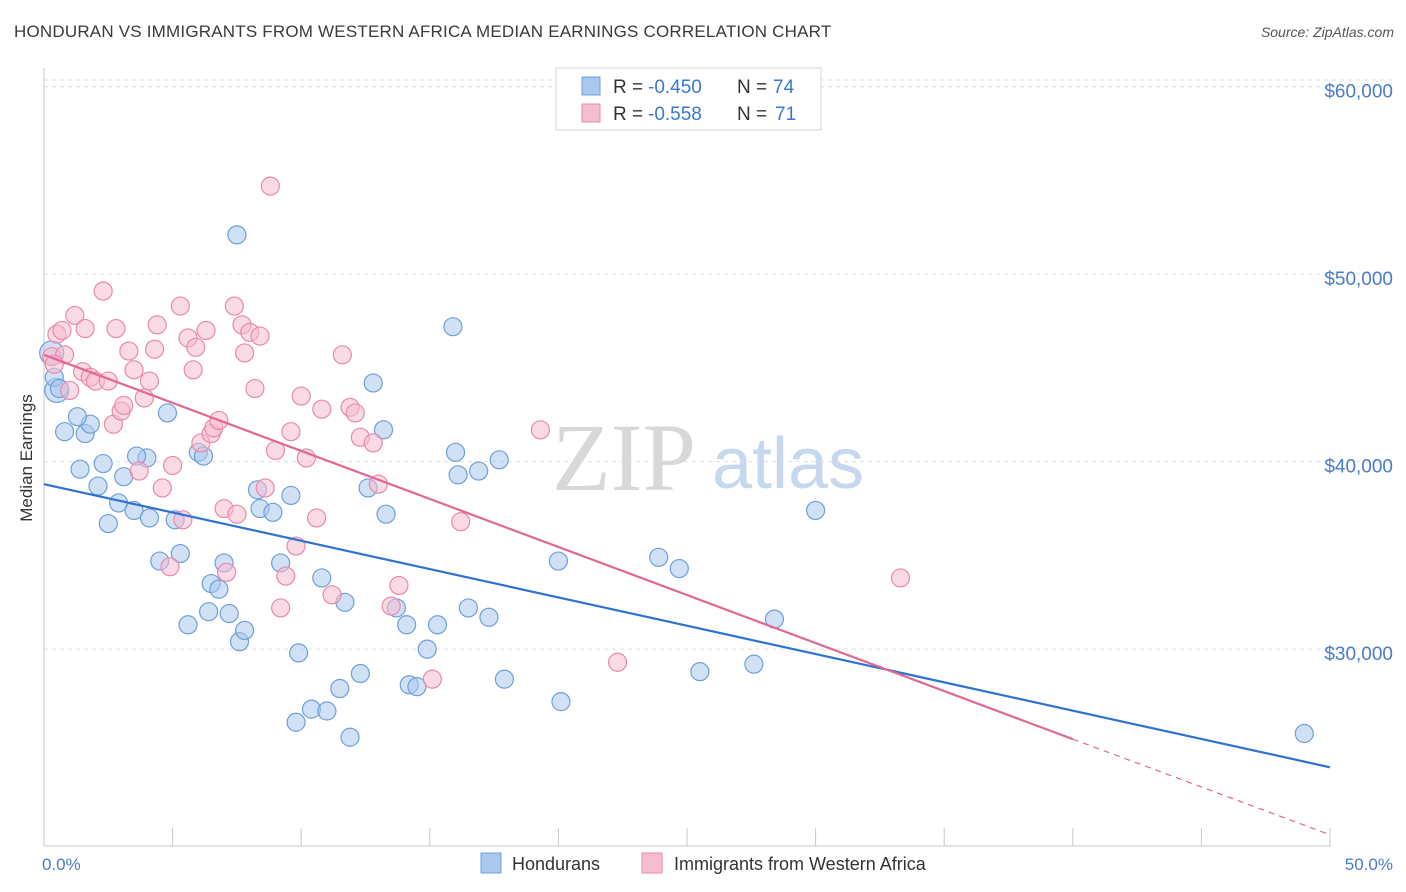 The image size is (1406, 892). Describe the element at coordinates (800, 864) in the screenshot. I see `series-label-western-africa: Immigrants from Western Africa` at that location.